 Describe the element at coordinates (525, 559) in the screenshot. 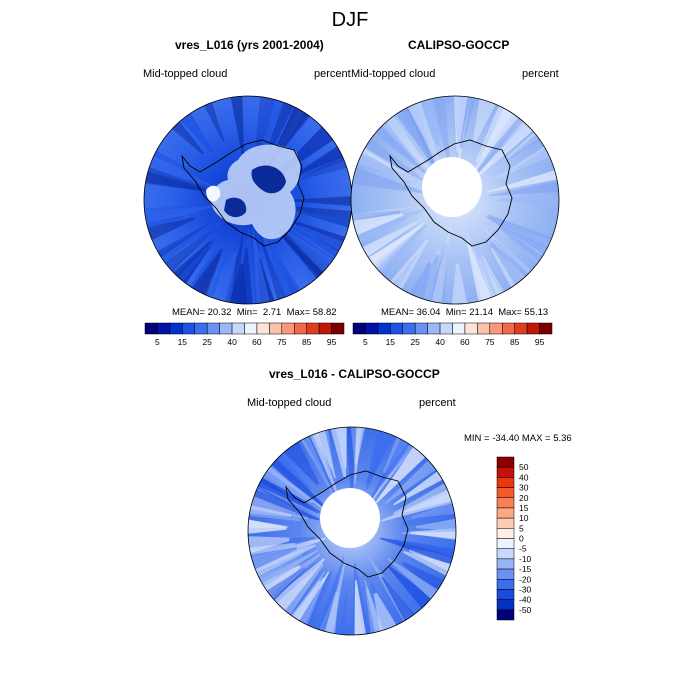

I see `colorbar-tick-label: -10` at that location.